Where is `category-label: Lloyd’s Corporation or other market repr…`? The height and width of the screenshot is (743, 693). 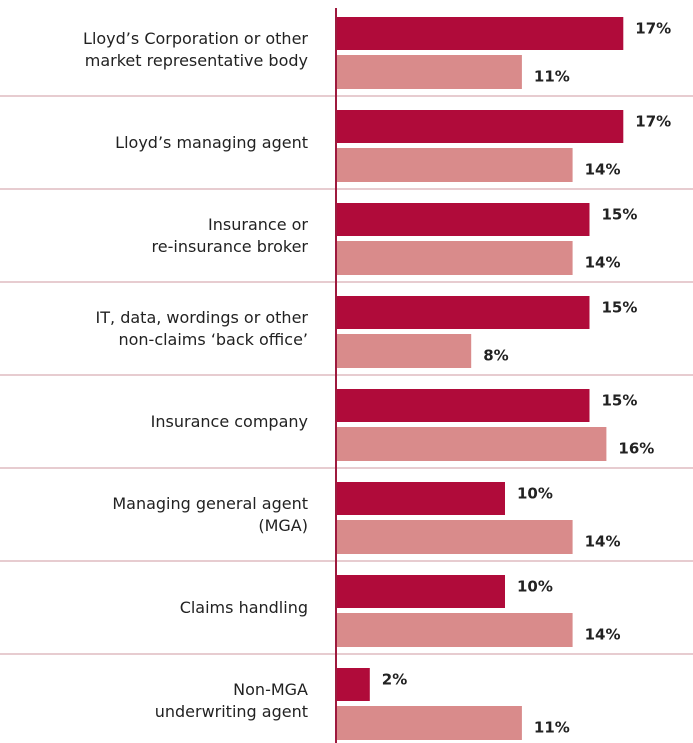
category-label: Lloyd’s Corporation or other market repr… is located at coordinates (195, 49).